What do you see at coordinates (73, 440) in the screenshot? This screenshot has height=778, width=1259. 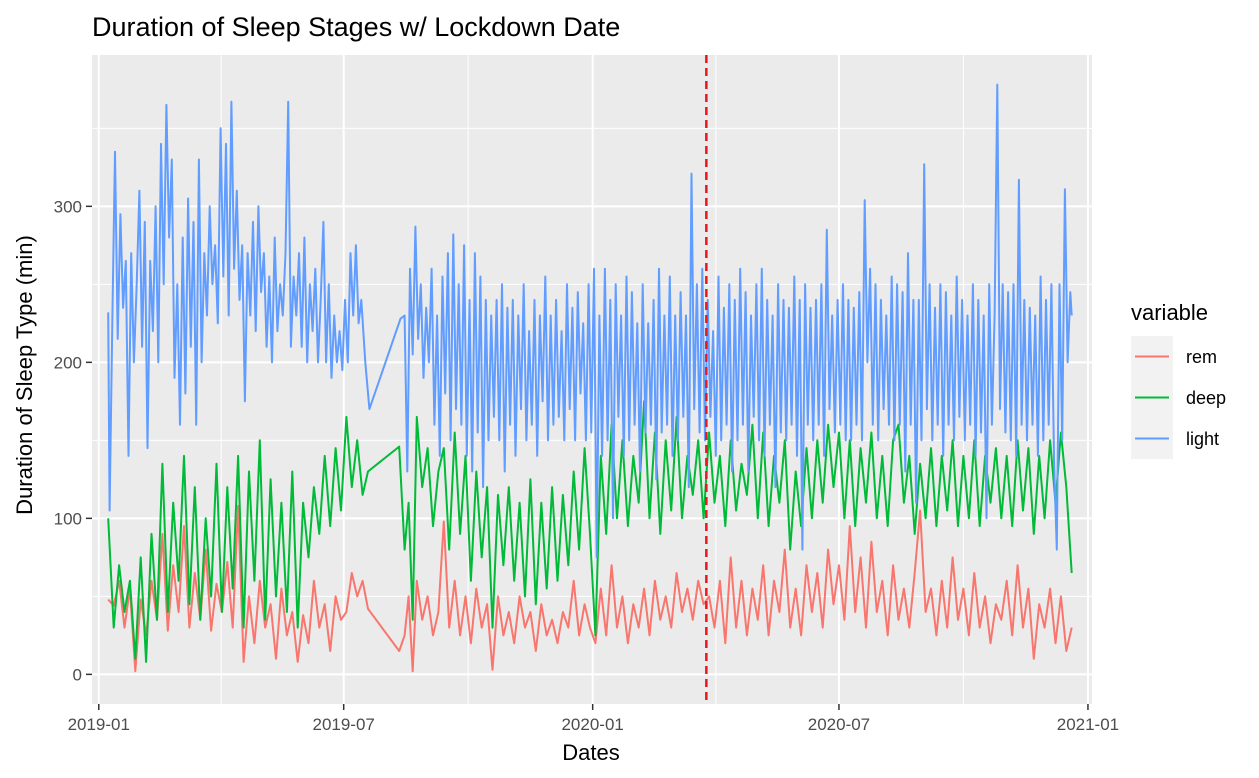 I see `y-axis-ticks: 0 100 200 300` at bounding box center [73, 440].